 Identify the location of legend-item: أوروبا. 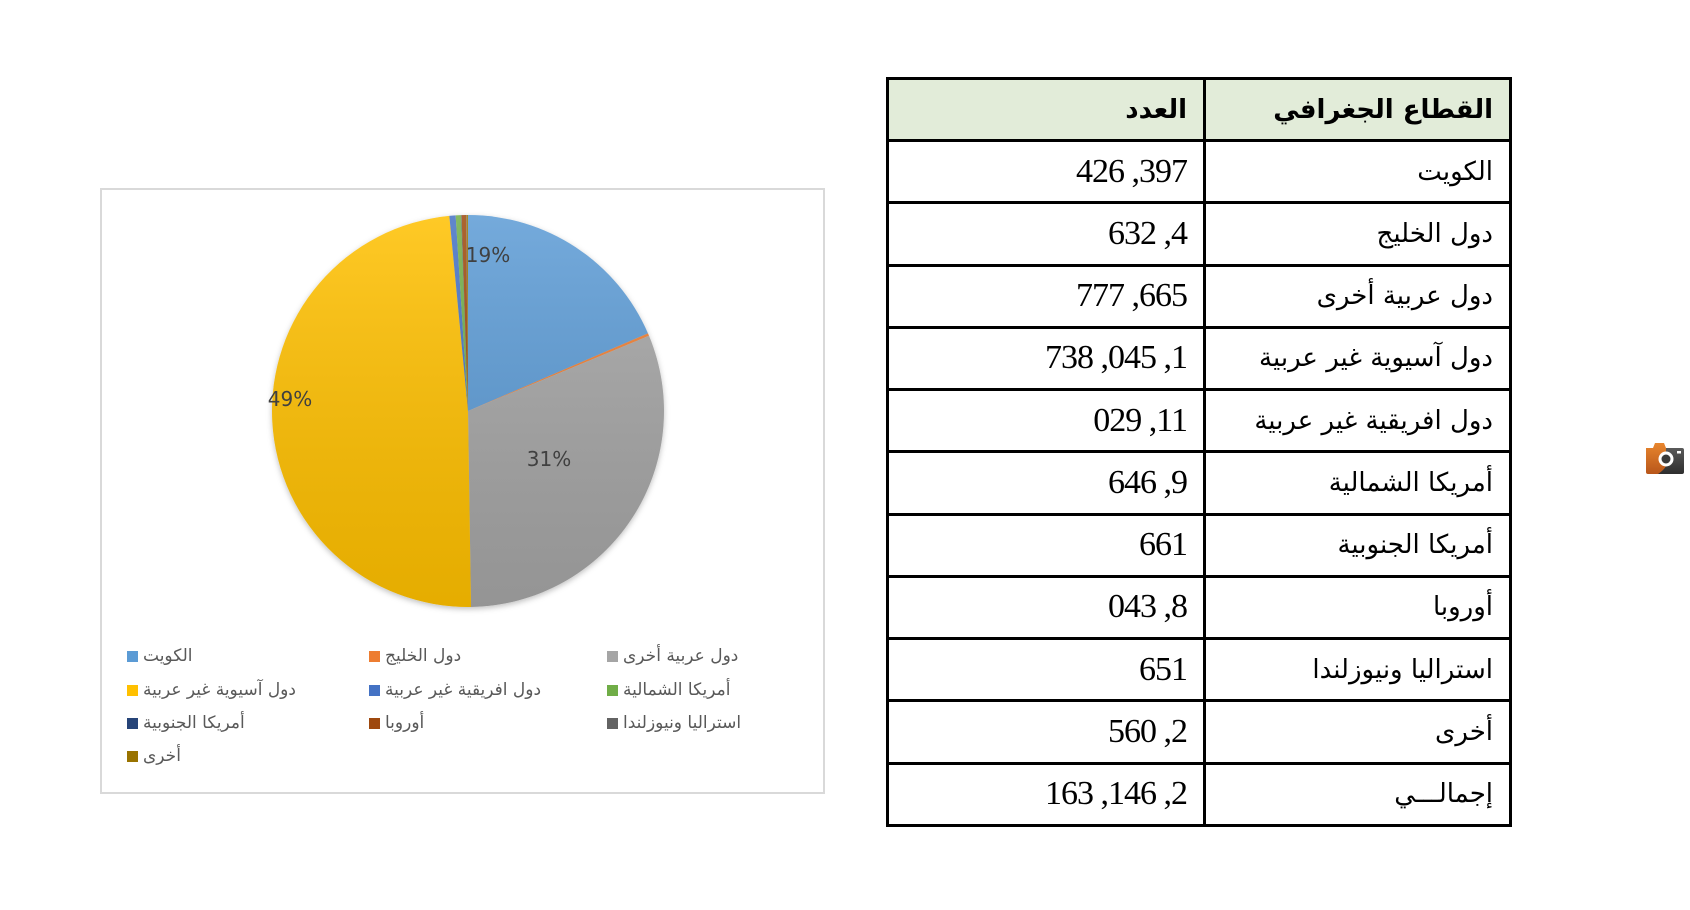
(396, 723).